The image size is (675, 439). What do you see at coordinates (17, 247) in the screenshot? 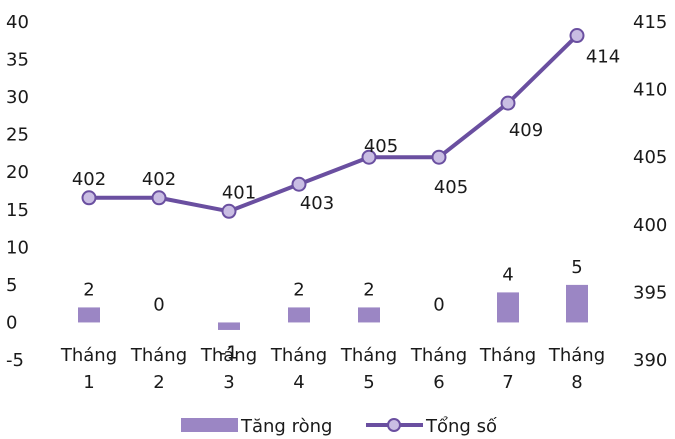
I see `left-tick-label: 10` at bounding box center [17, 247].